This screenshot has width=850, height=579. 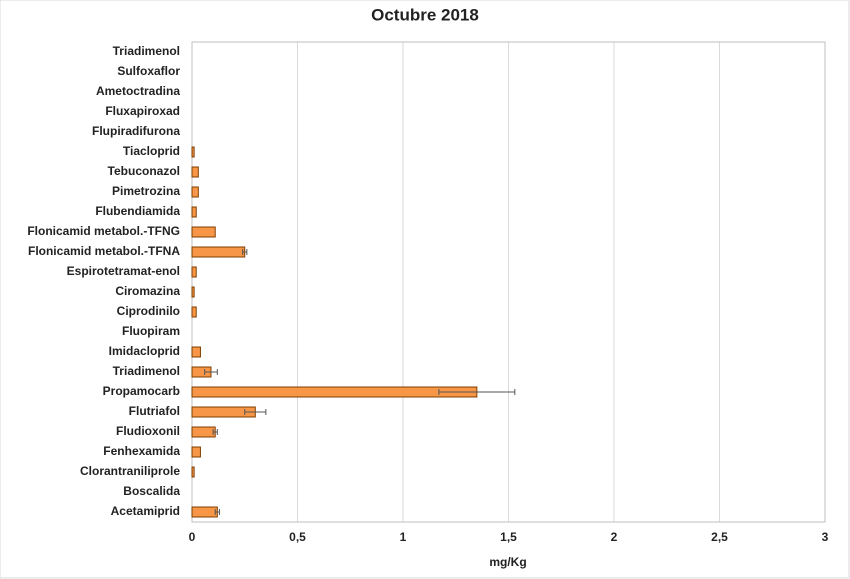 I want to click on y-tick-label: Ciprodinilo, so click(x=148, y=311).